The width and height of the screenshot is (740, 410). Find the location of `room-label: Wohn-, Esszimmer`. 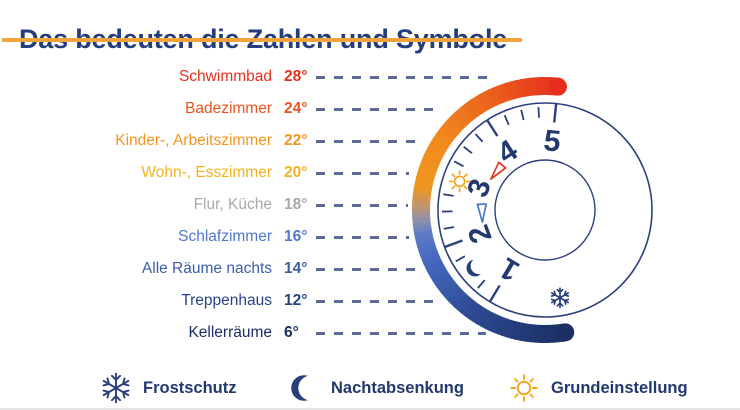

room-label: Wohn-, Esszimmer is located at coordinates (206, 172).